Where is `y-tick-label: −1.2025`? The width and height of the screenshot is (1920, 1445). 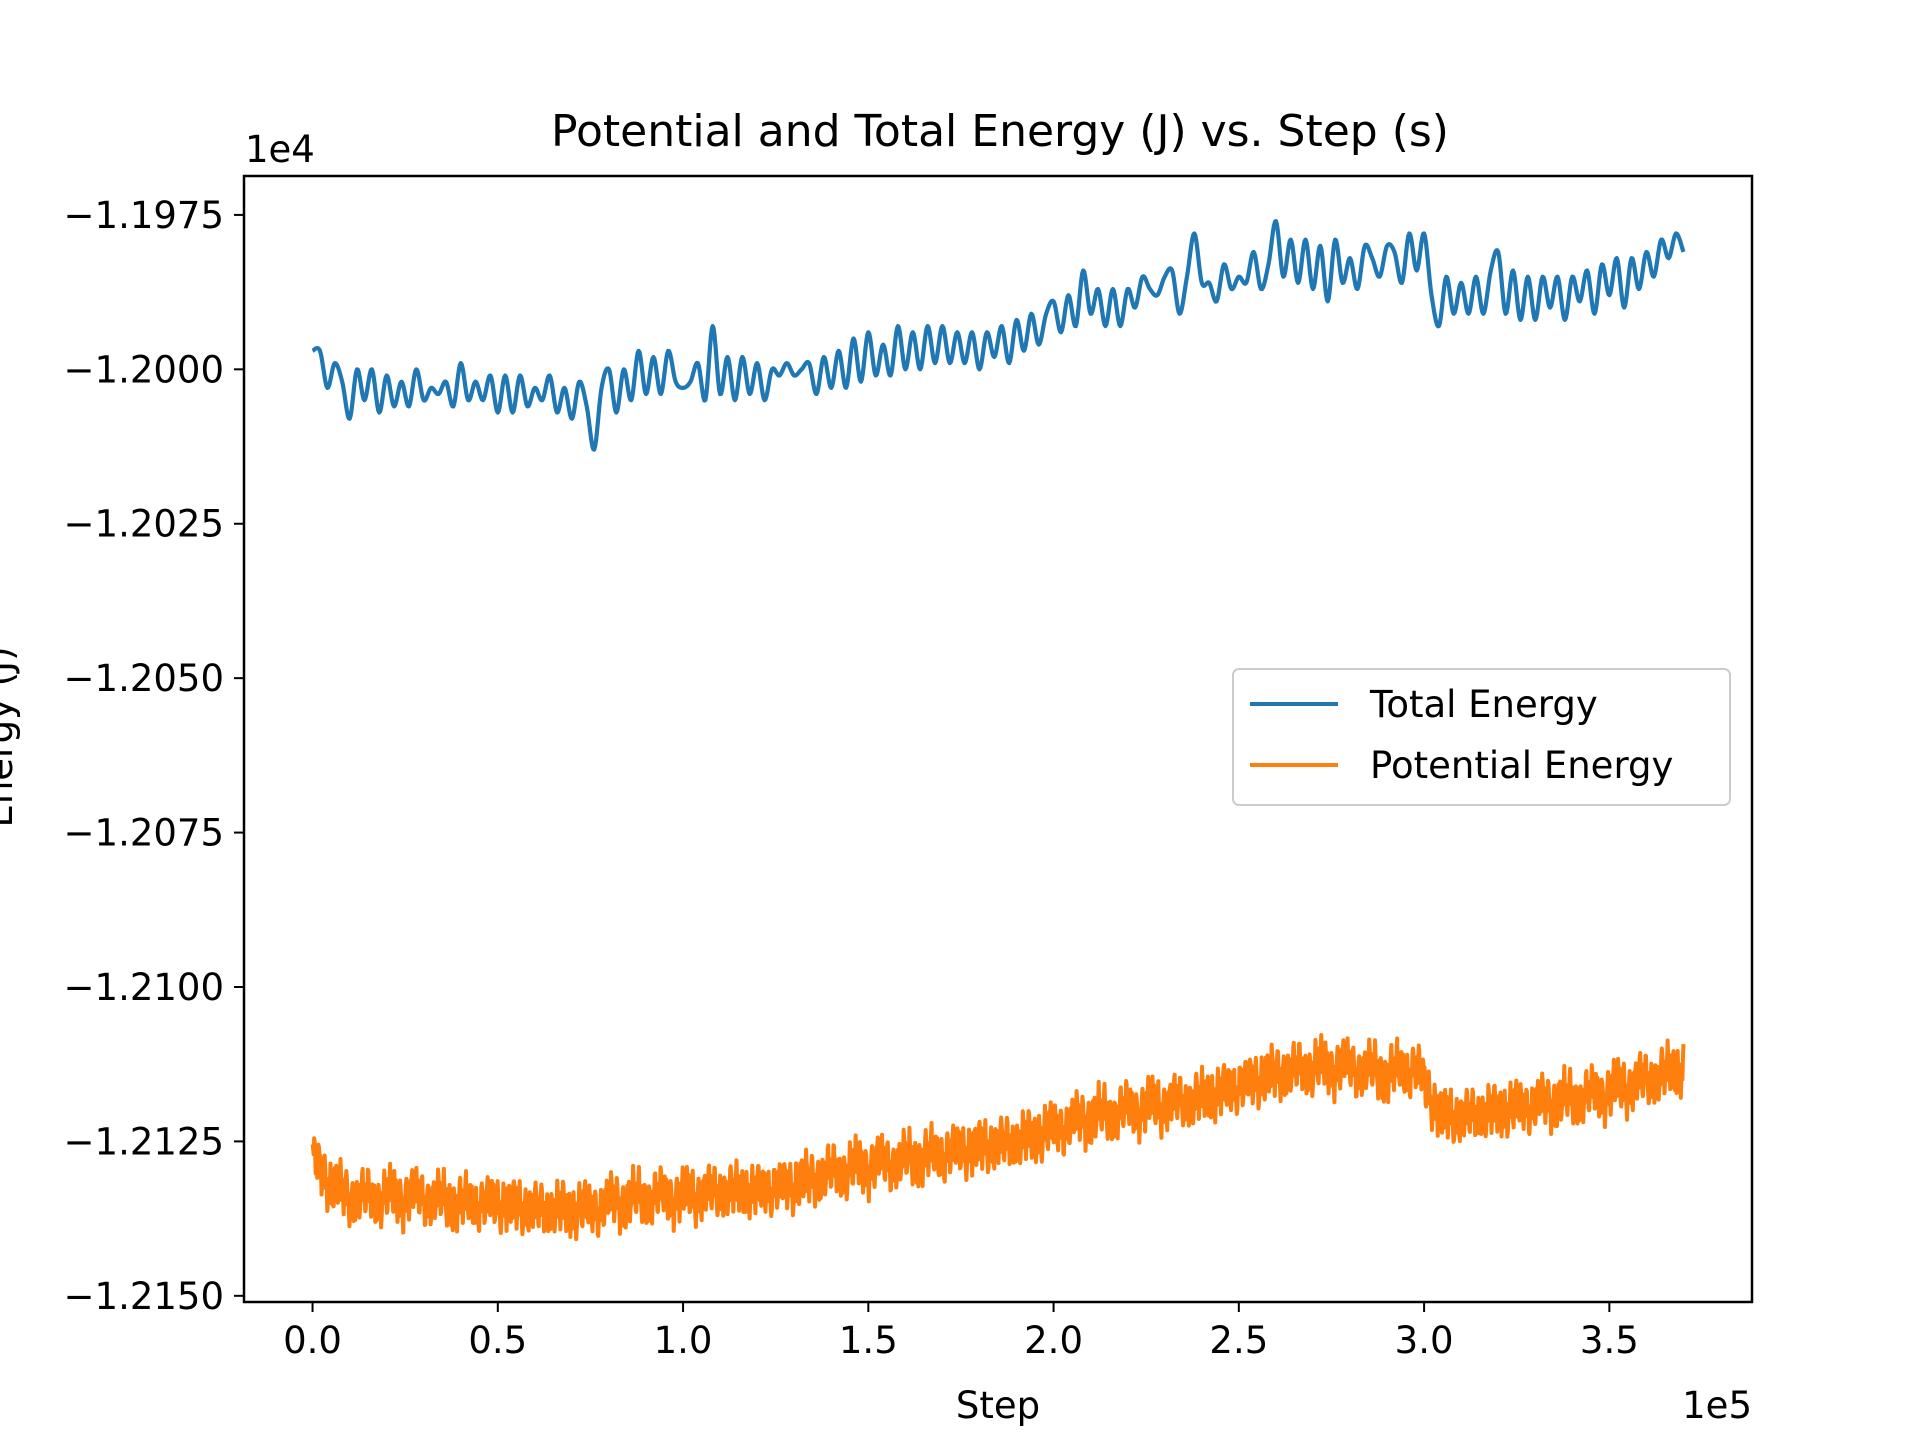 y-tick-label: −1.2025 is located at coordinates (144, 524).